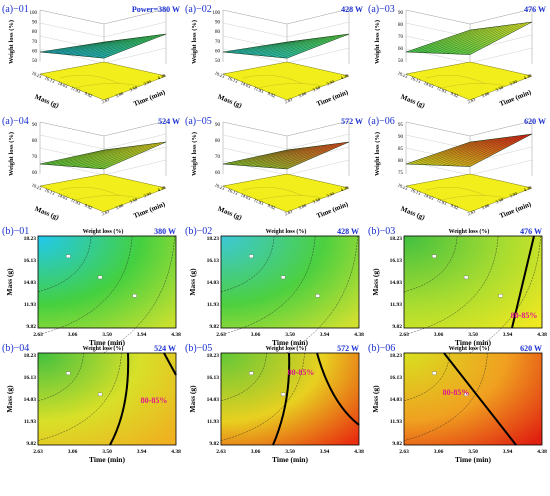 This screenshot has height=496, width=550. I want to click on panel-label: (a)−02, so click(198, 9).